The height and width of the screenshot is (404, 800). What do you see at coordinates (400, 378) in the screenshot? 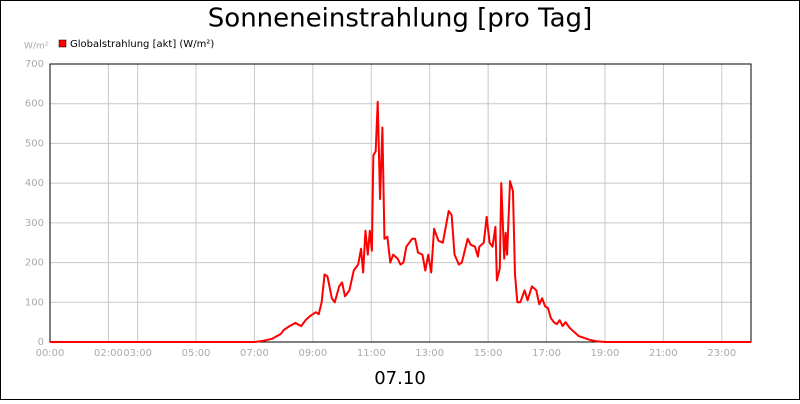
I see `x-axis-label: 07.10` at bounding box center [400, 378].